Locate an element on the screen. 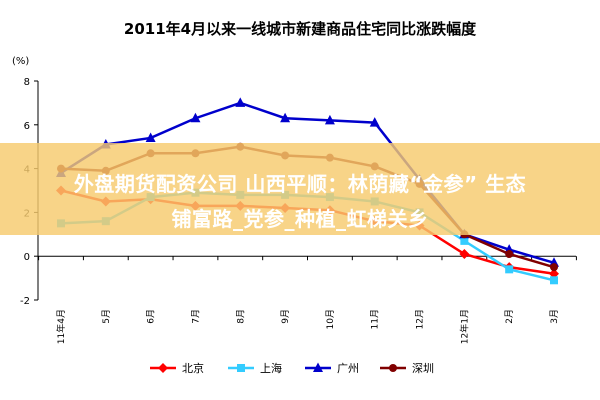 The image size is (600, 400). y-tick-label: -2 is located at coordinates (25, 301).